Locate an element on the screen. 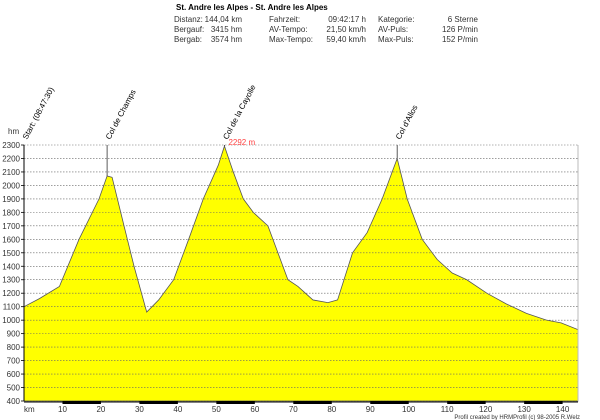 The height and width of the screenshot is (420, 600). y-tick-label: 1000 is located at coordinates (11, 320).